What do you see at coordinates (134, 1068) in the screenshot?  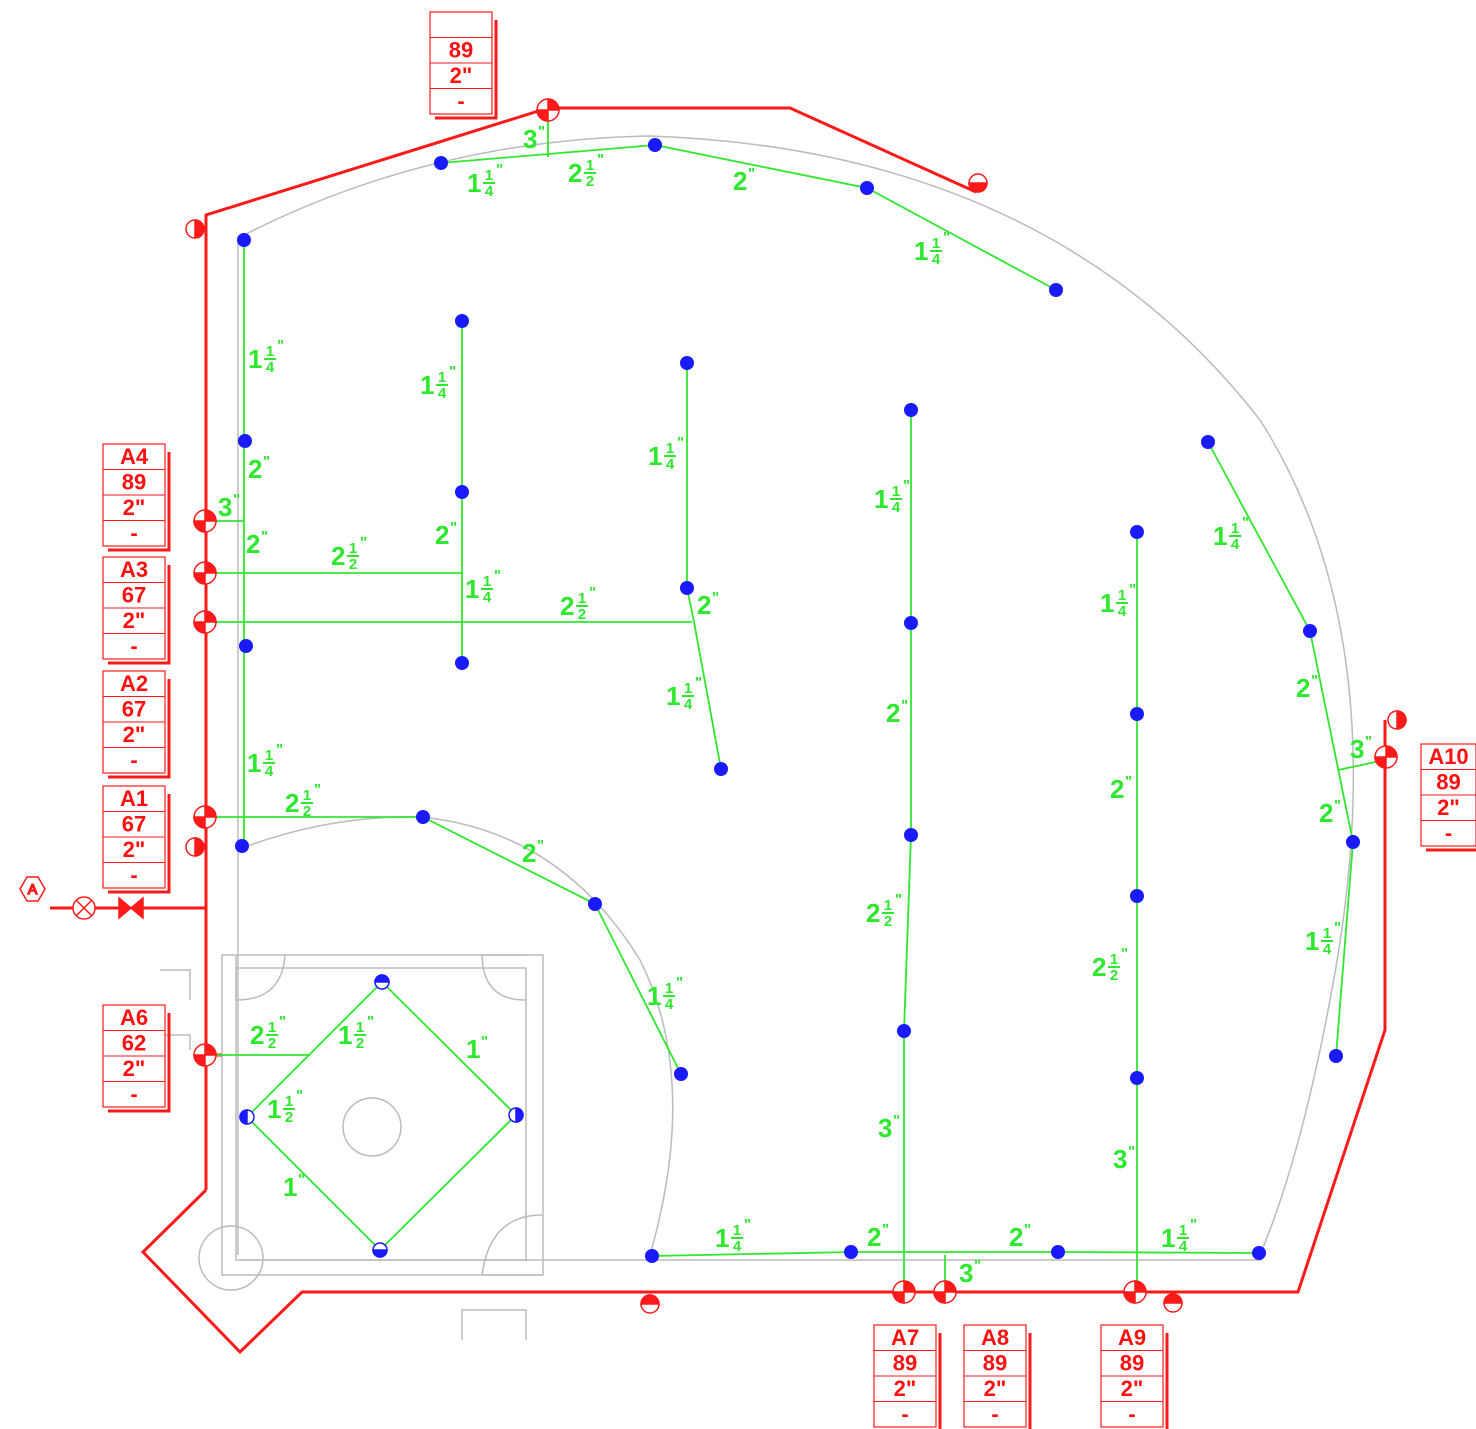 I see `valve-tag-size: 2"` at bounding box center [134, 1068].